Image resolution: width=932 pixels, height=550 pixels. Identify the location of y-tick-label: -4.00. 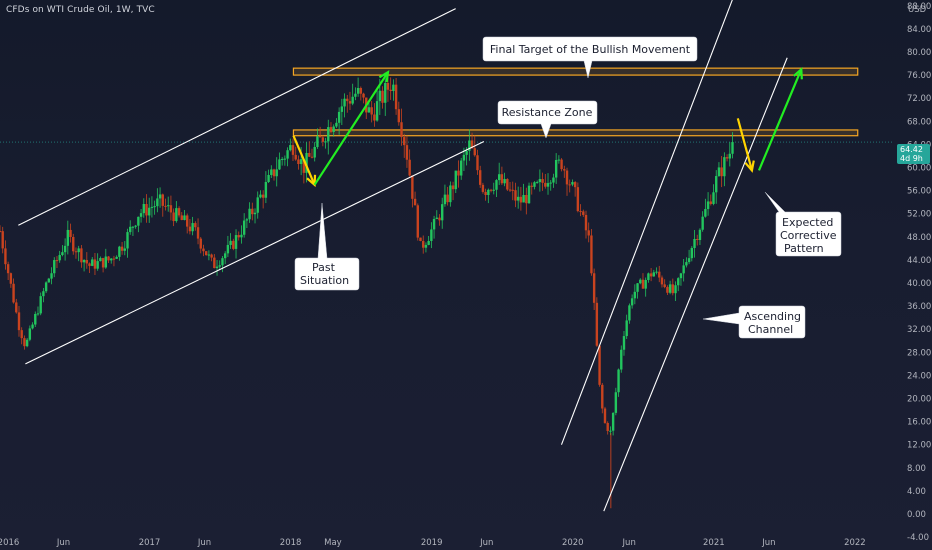
(918, 538).